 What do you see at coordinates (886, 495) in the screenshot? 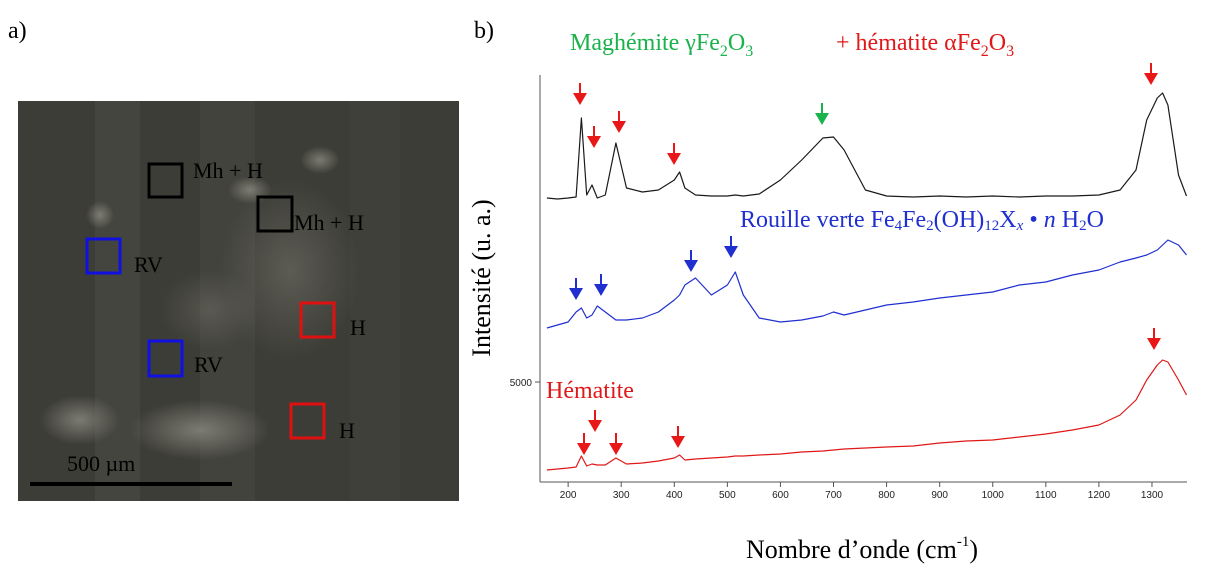
I see `x-tick-label: 800` at bounding box center [886, 495].